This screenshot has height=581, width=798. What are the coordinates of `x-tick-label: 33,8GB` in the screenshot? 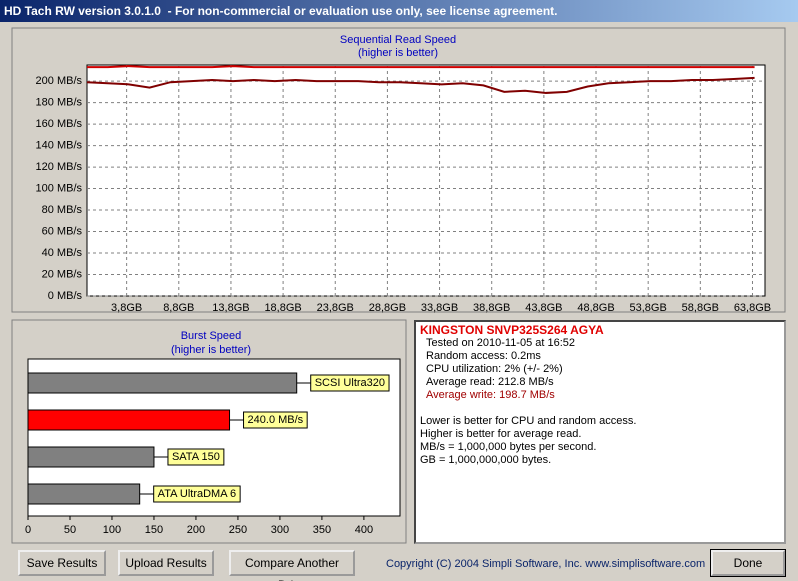 It's located at (439, 307).